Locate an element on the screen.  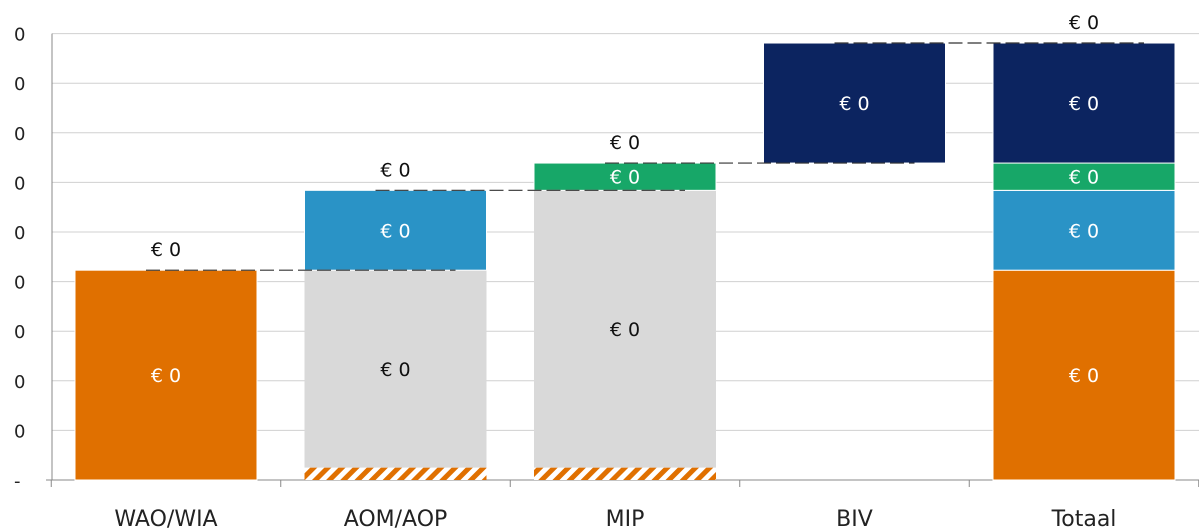
y-tick-label: - is located at coordinates (17, 481).